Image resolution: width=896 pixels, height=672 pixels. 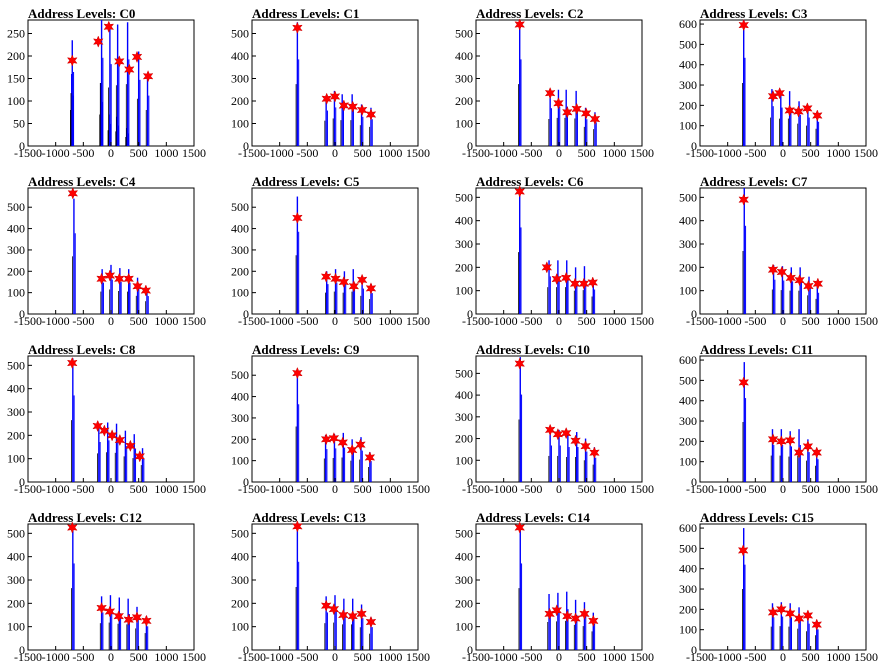 I want to click on panel-title: Address Levels: C15, so click(x=757, y=517).